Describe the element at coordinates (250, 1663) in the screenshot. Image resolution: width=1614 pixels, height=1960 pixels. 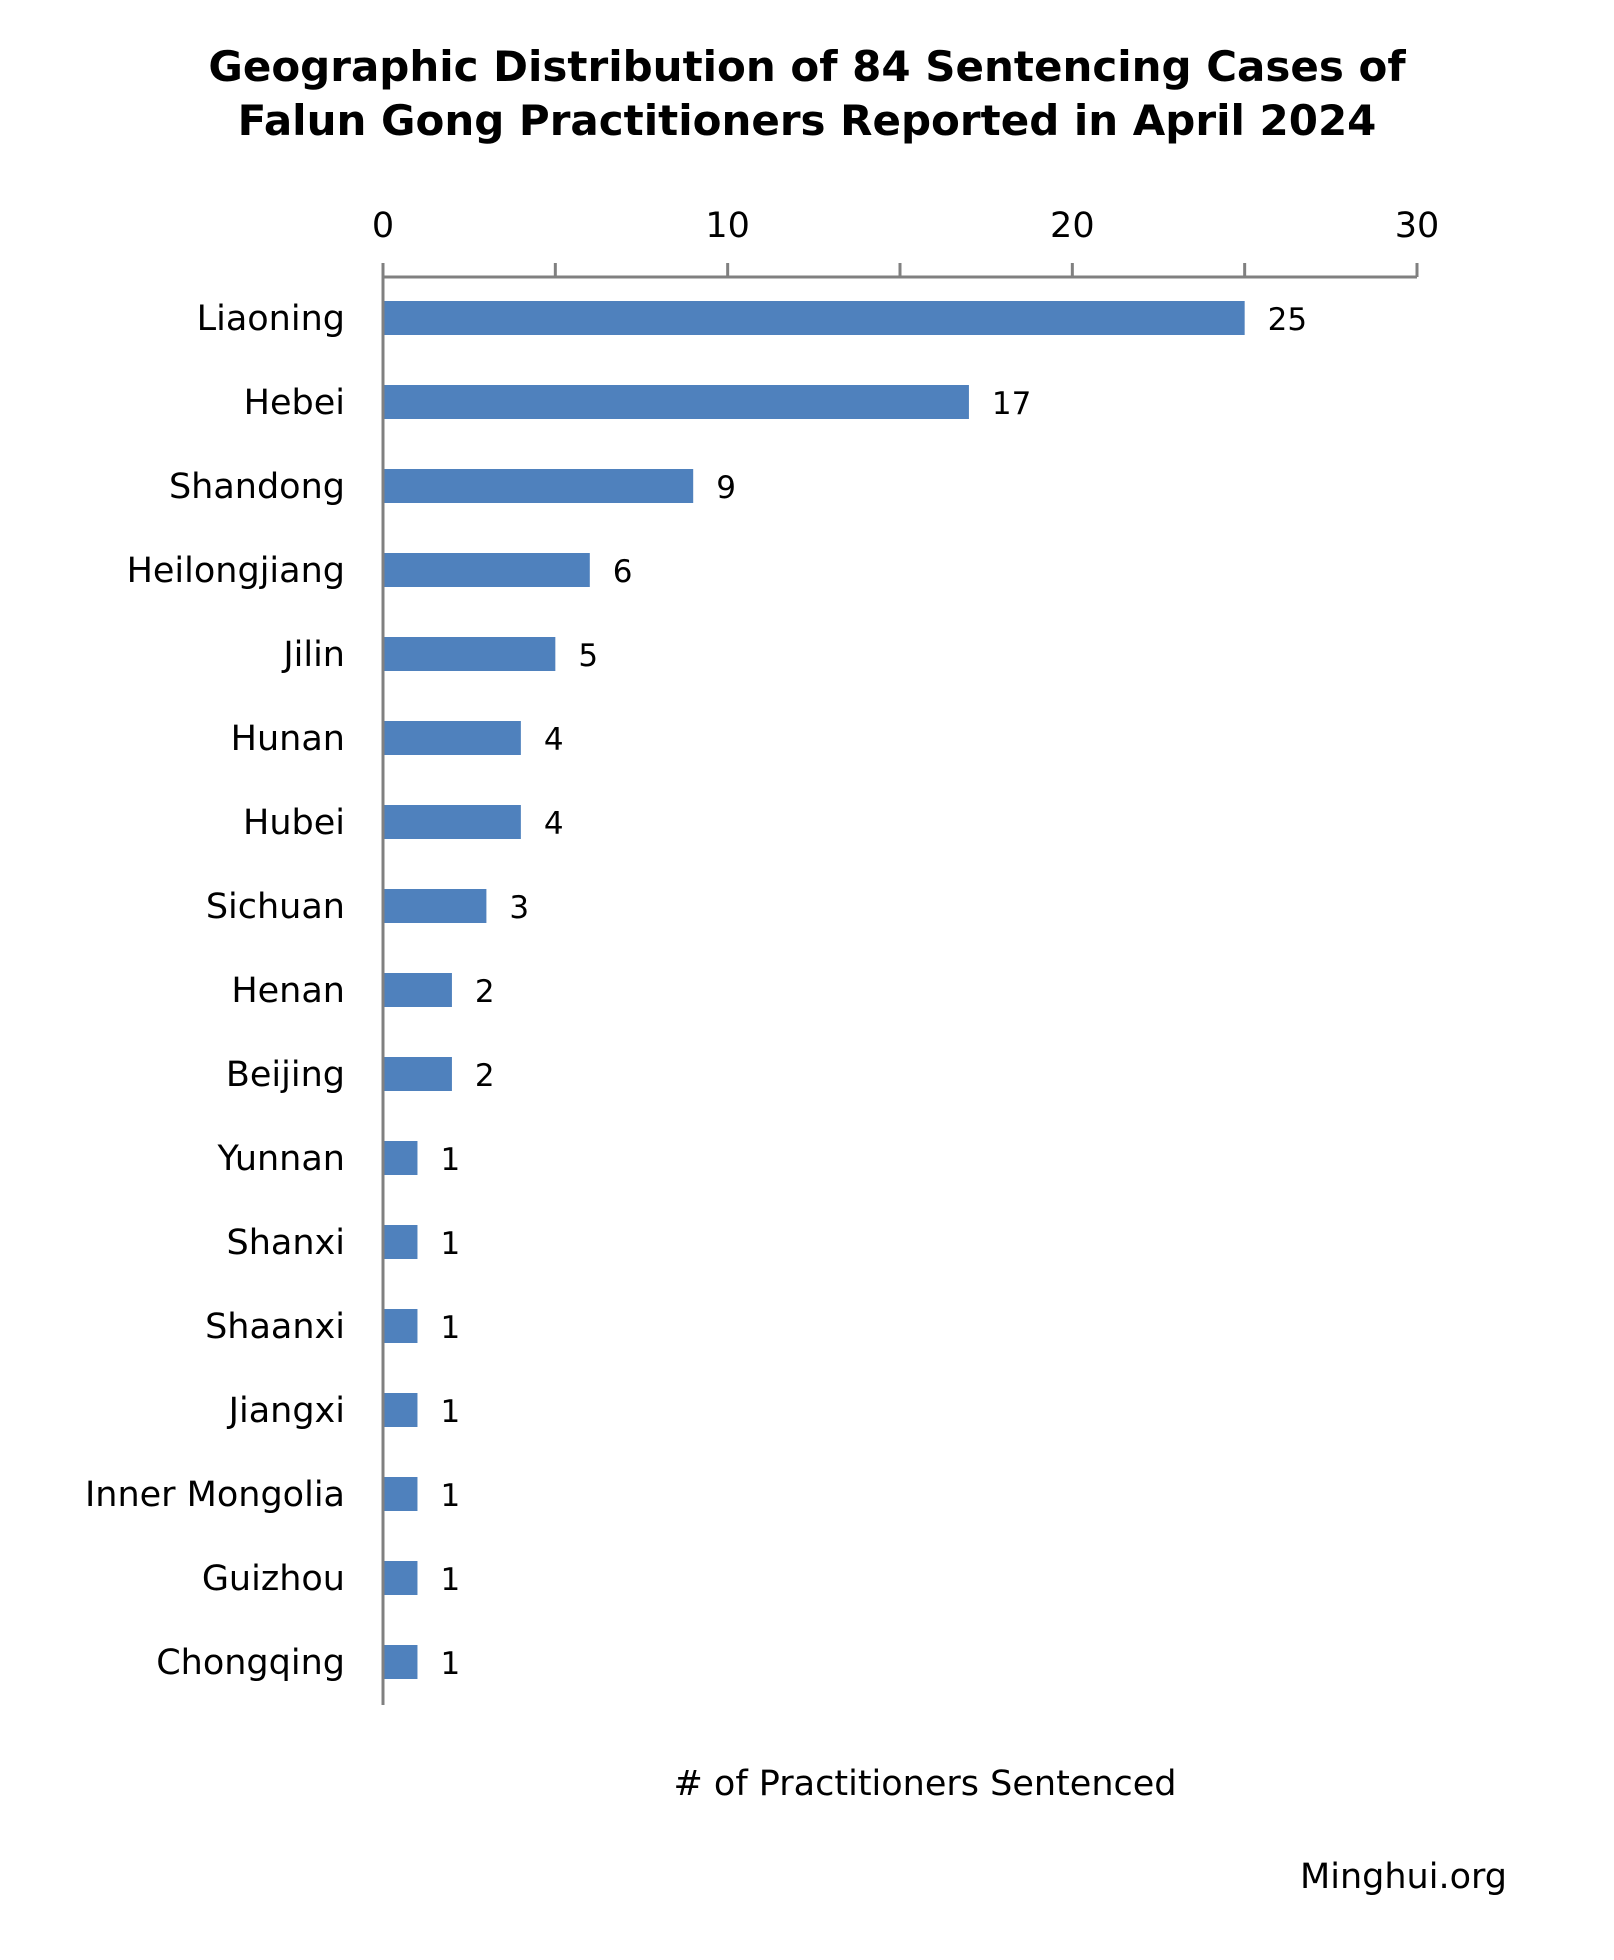
I see `category-label: Chongqing` at that location.